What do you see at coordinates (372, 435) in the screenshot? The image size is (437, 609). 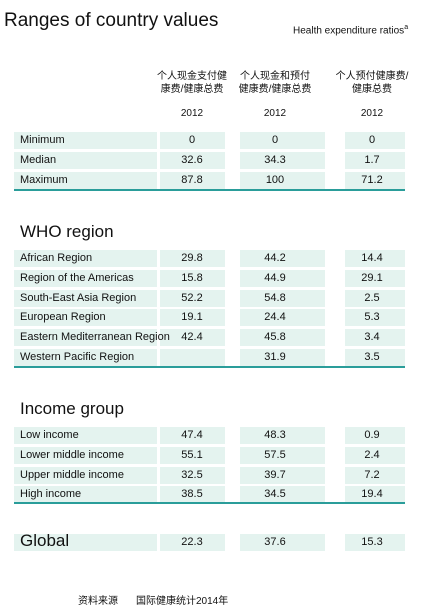 I see `cell-value: 0.9` at bounding box center [372, 435].